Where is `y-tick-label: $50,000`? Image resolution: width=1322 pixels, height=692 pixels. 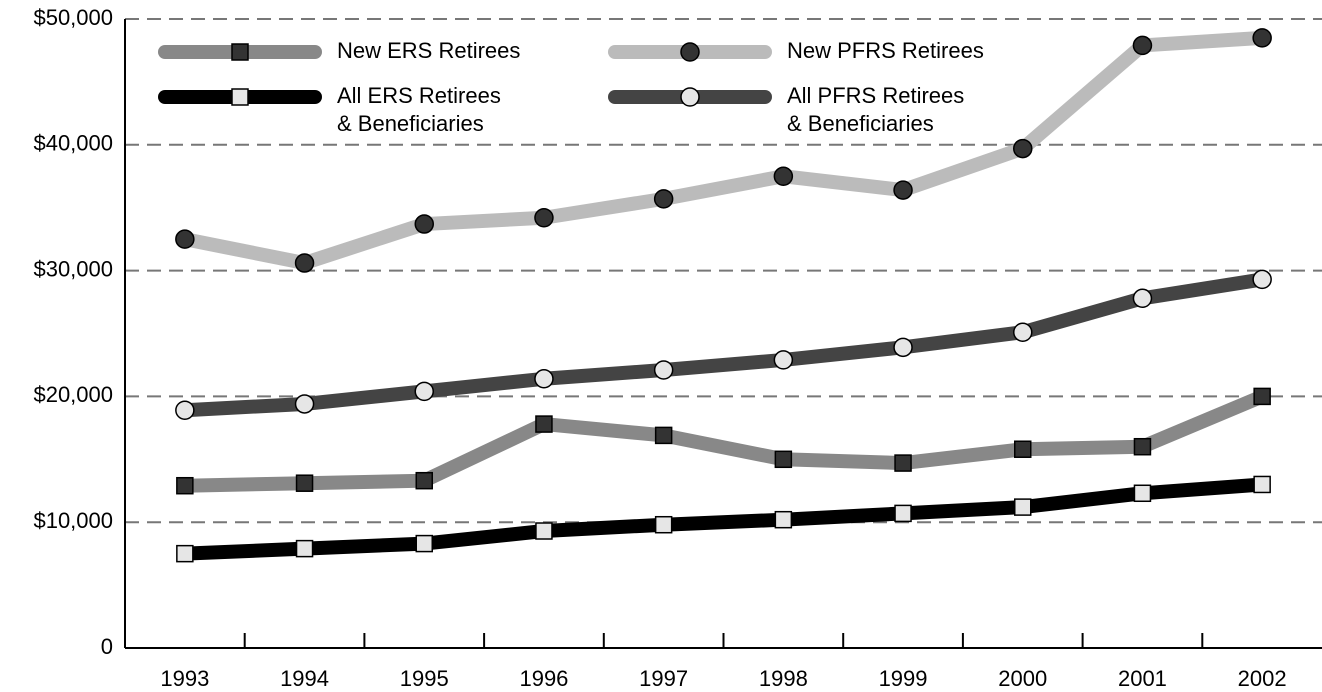 y-tick-label: $50,000 is located at coordinates (73, 17).